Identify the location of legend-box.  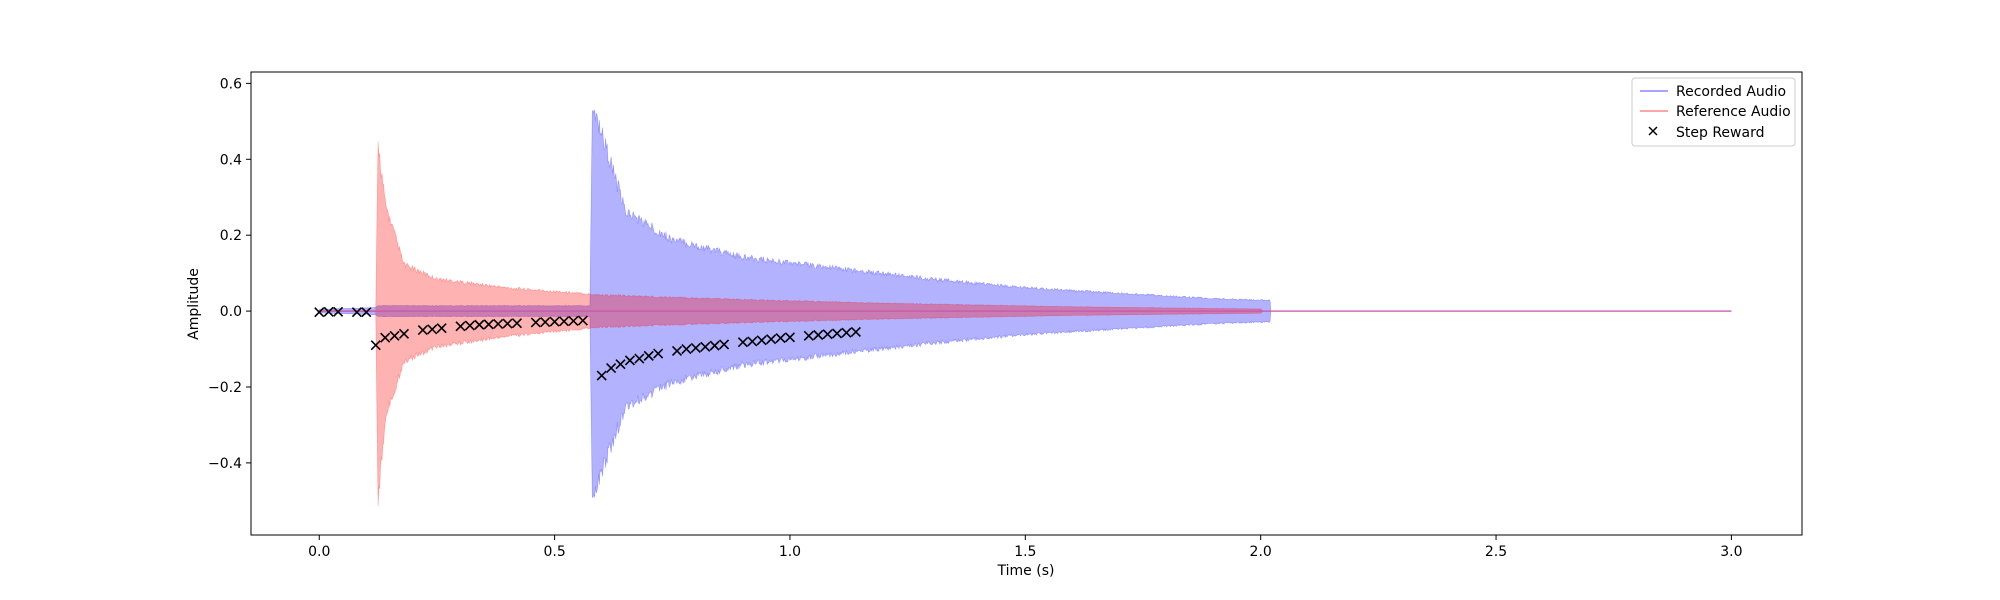
(1713, 112).